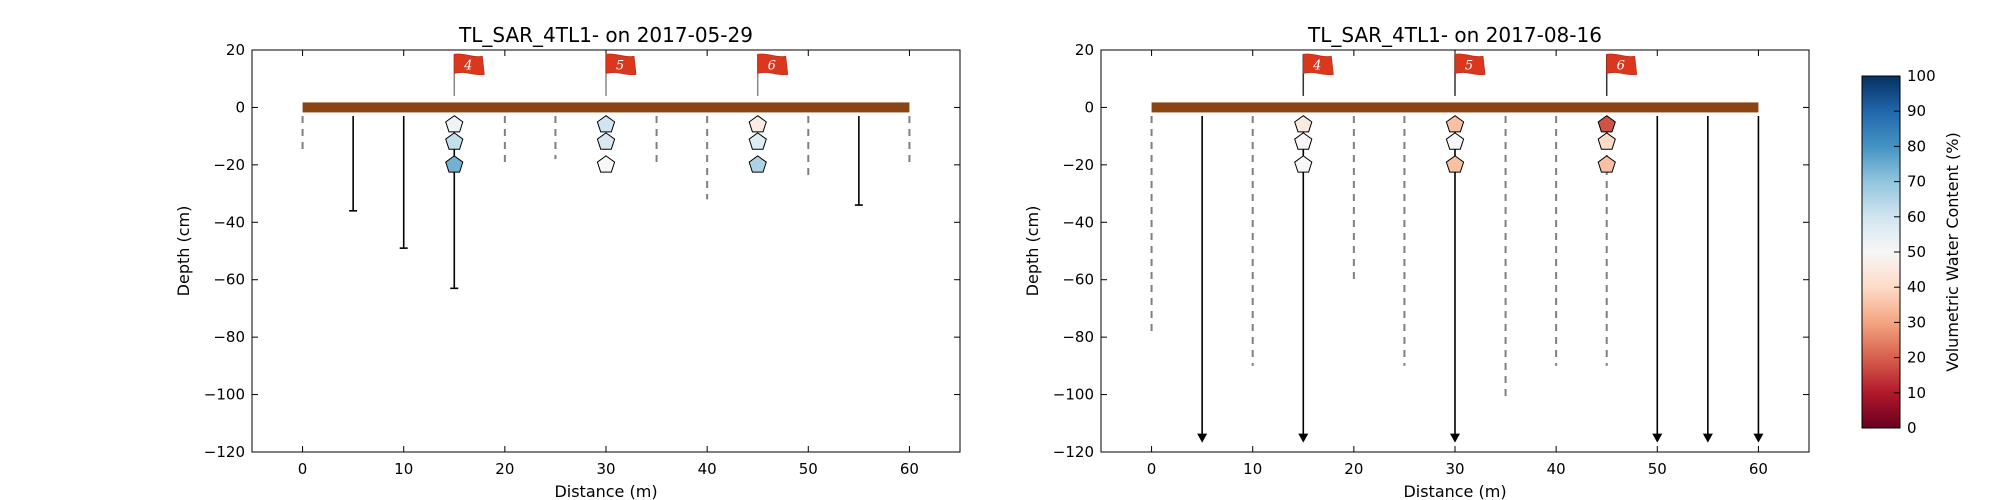 The height and width of the screenshot is (500, 2000). Describe the element at coordinates (1916, 217) in the screenshot. I see `colorbar-tick-label: 60` at that location.